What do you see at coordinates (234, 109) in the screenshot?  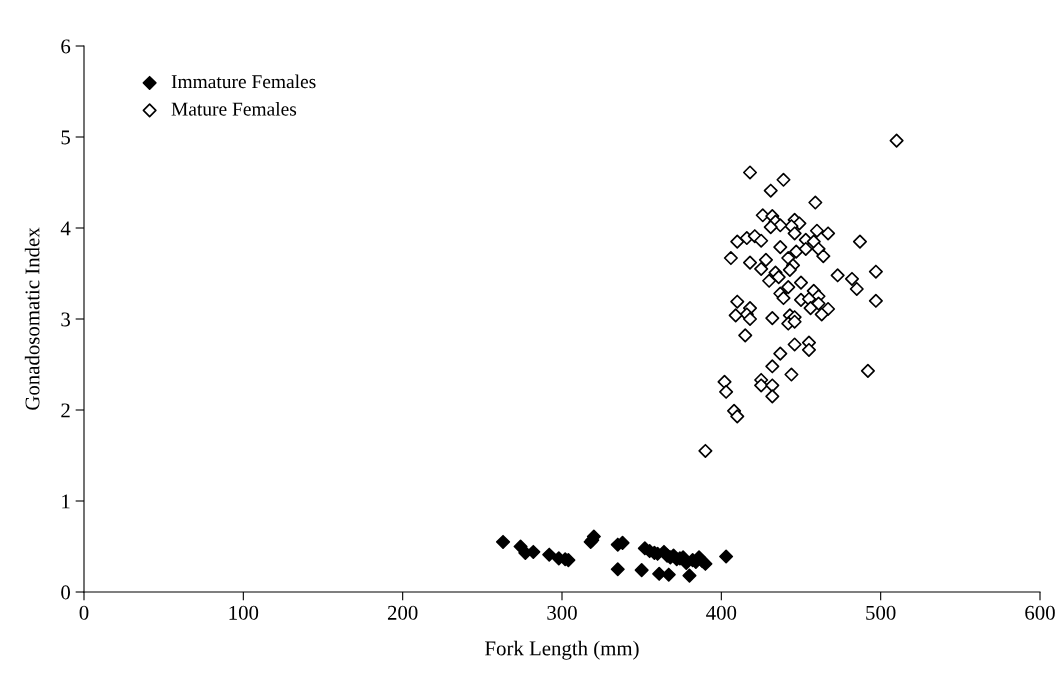 I see `legend-label: Mature Females` at bounding box center [234, 109].